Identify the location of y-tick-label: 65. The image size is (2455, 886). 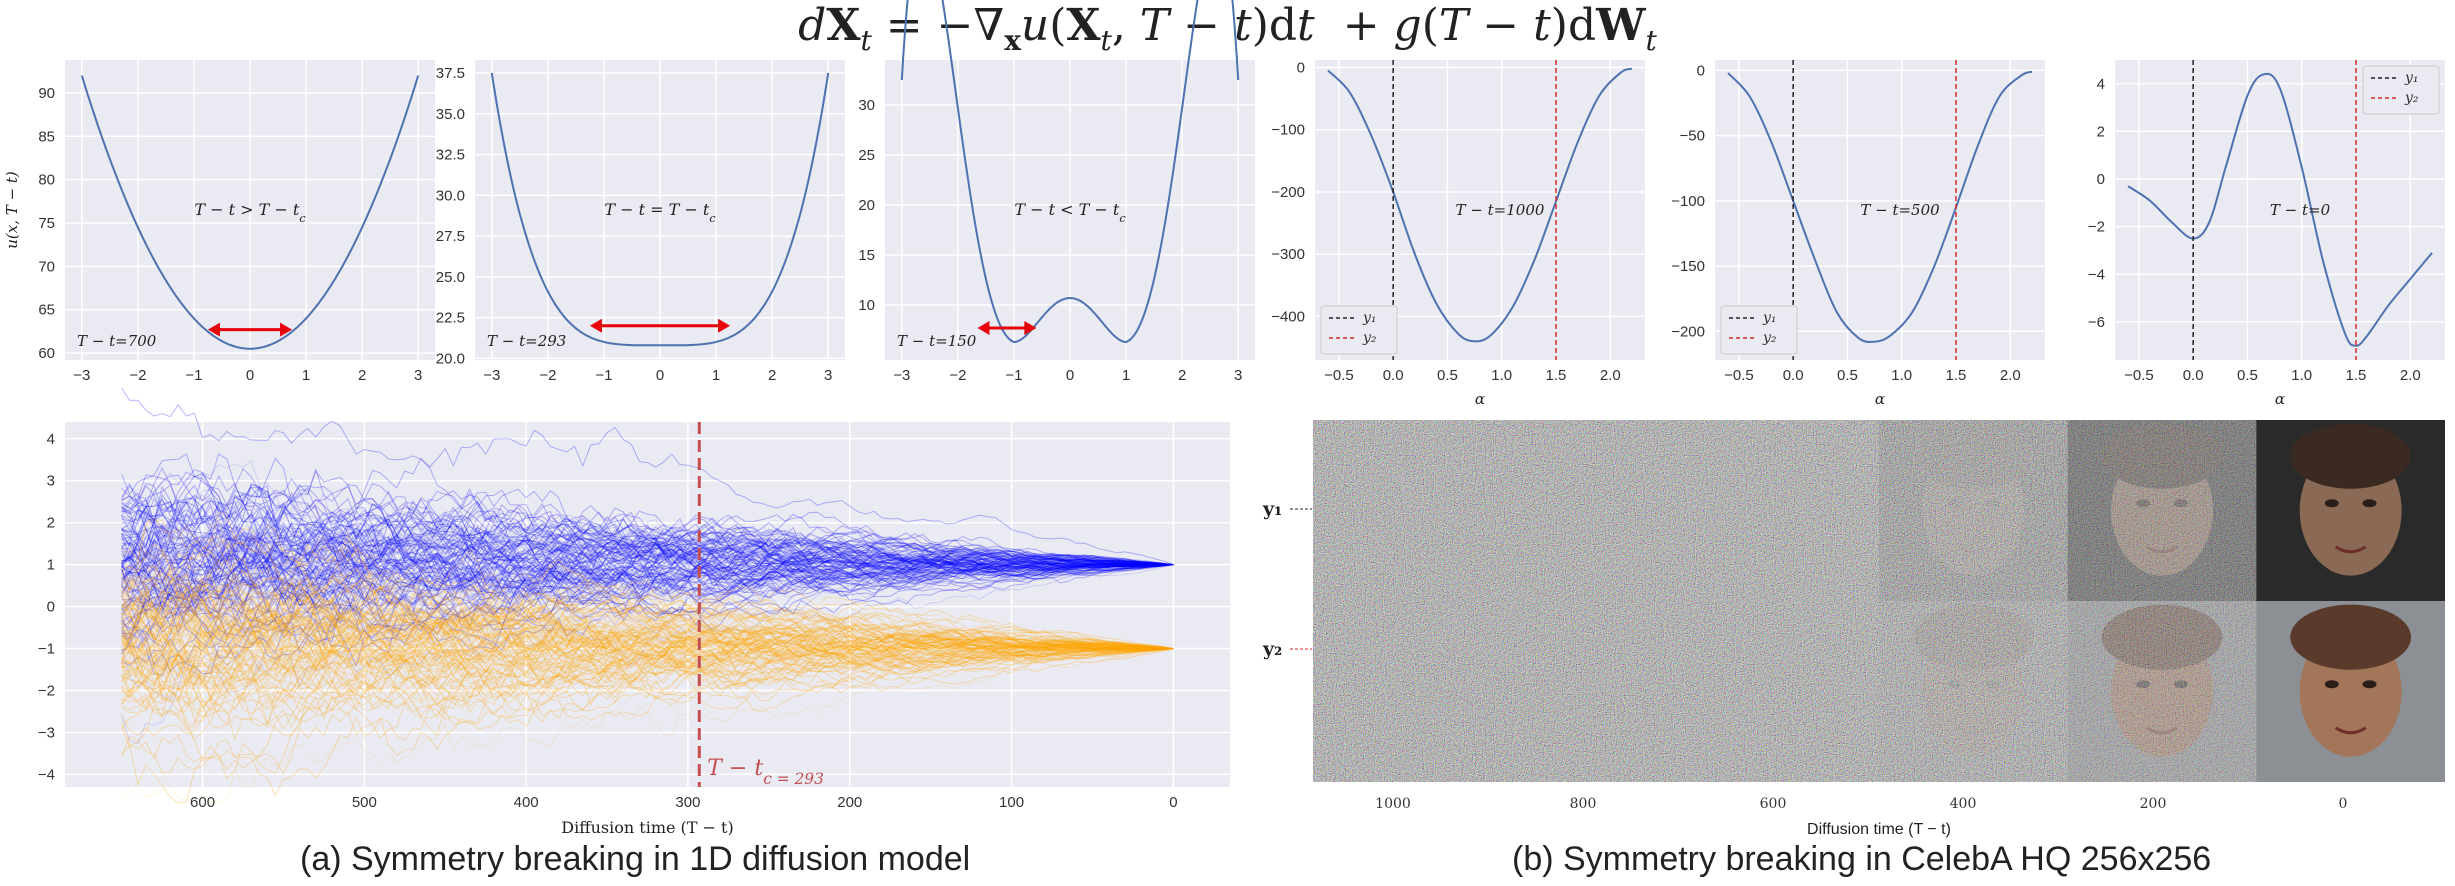
(46, 310).